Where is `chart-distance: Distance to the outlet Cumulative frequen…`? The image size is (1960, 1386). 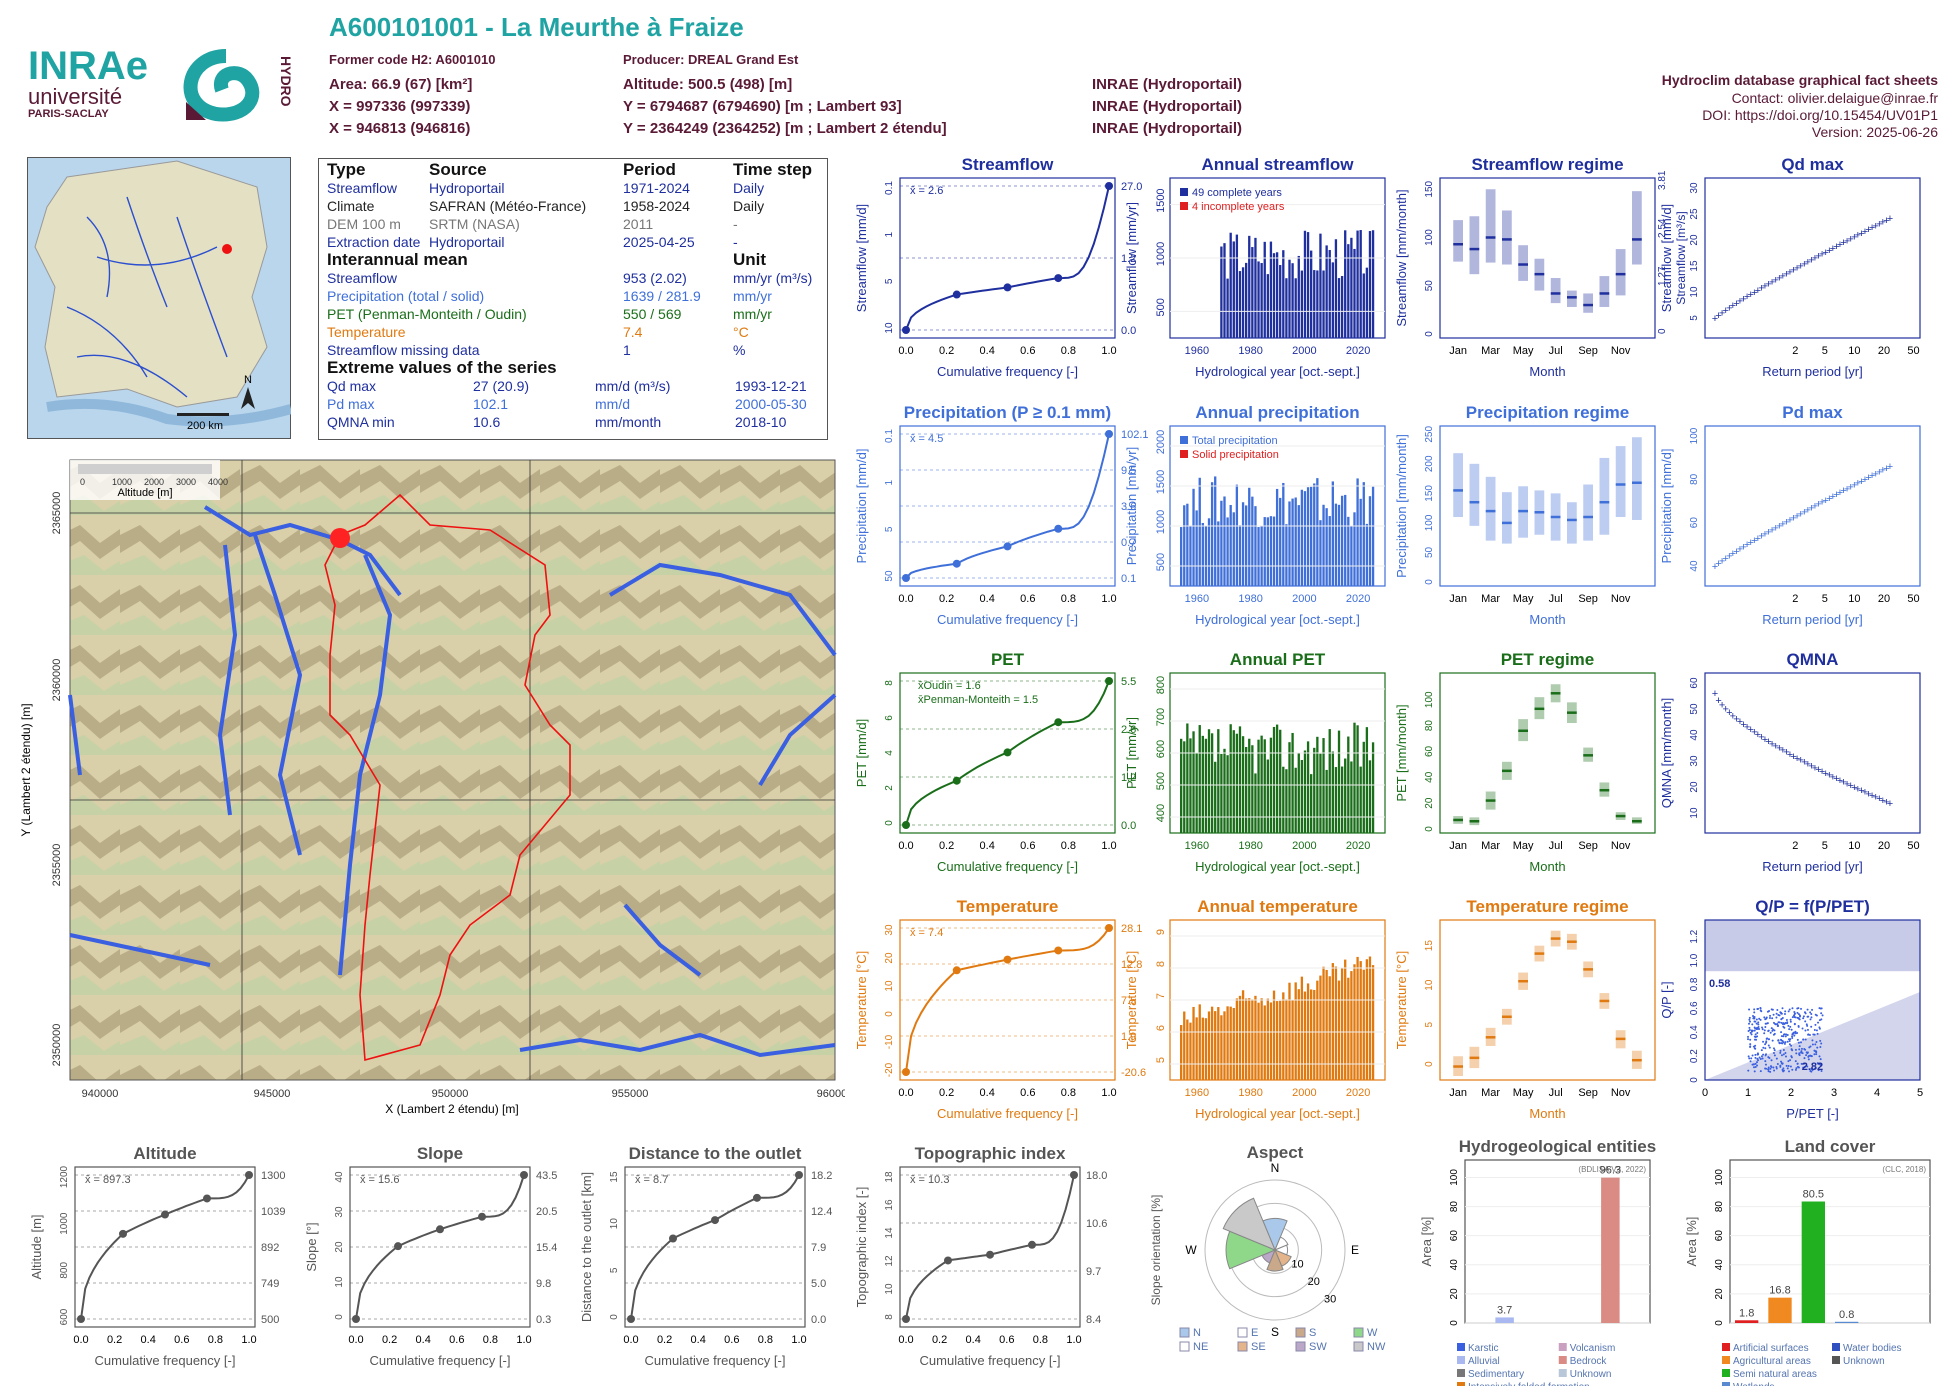
chart-distance: Distance to the outlet Cumulative frequen… is located at coordinates (705, 1256).